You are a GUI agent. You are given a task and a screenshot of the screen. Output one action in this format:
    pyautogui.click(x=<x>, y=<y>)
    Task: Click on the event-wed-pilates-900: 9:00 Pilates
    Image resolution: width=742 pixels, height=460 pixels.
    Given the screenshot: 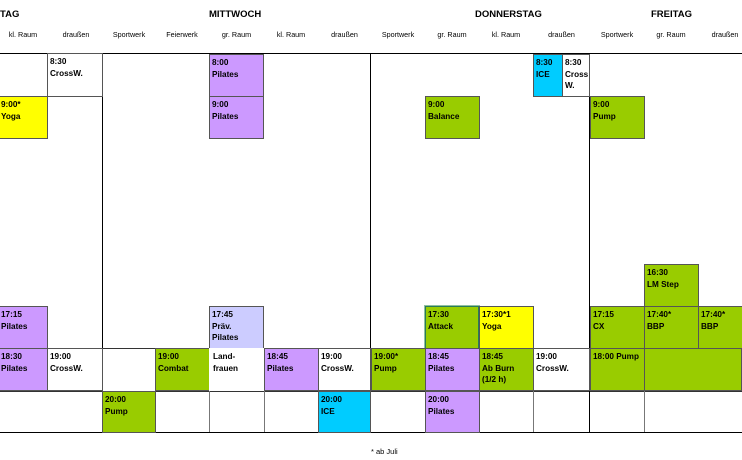 What is the action you would take?
    pyautogui.click(x=236, y=117)
    